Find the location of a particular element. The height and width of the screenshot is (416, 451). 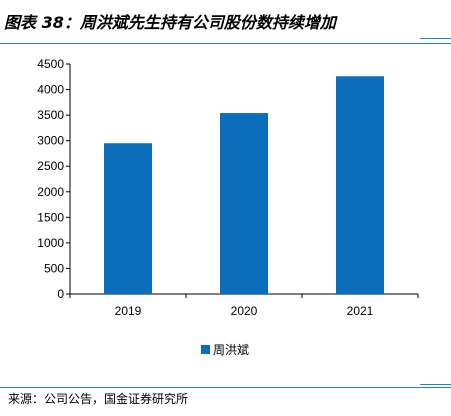

legend: 周洪斌 is located at coordinates (225, 350).